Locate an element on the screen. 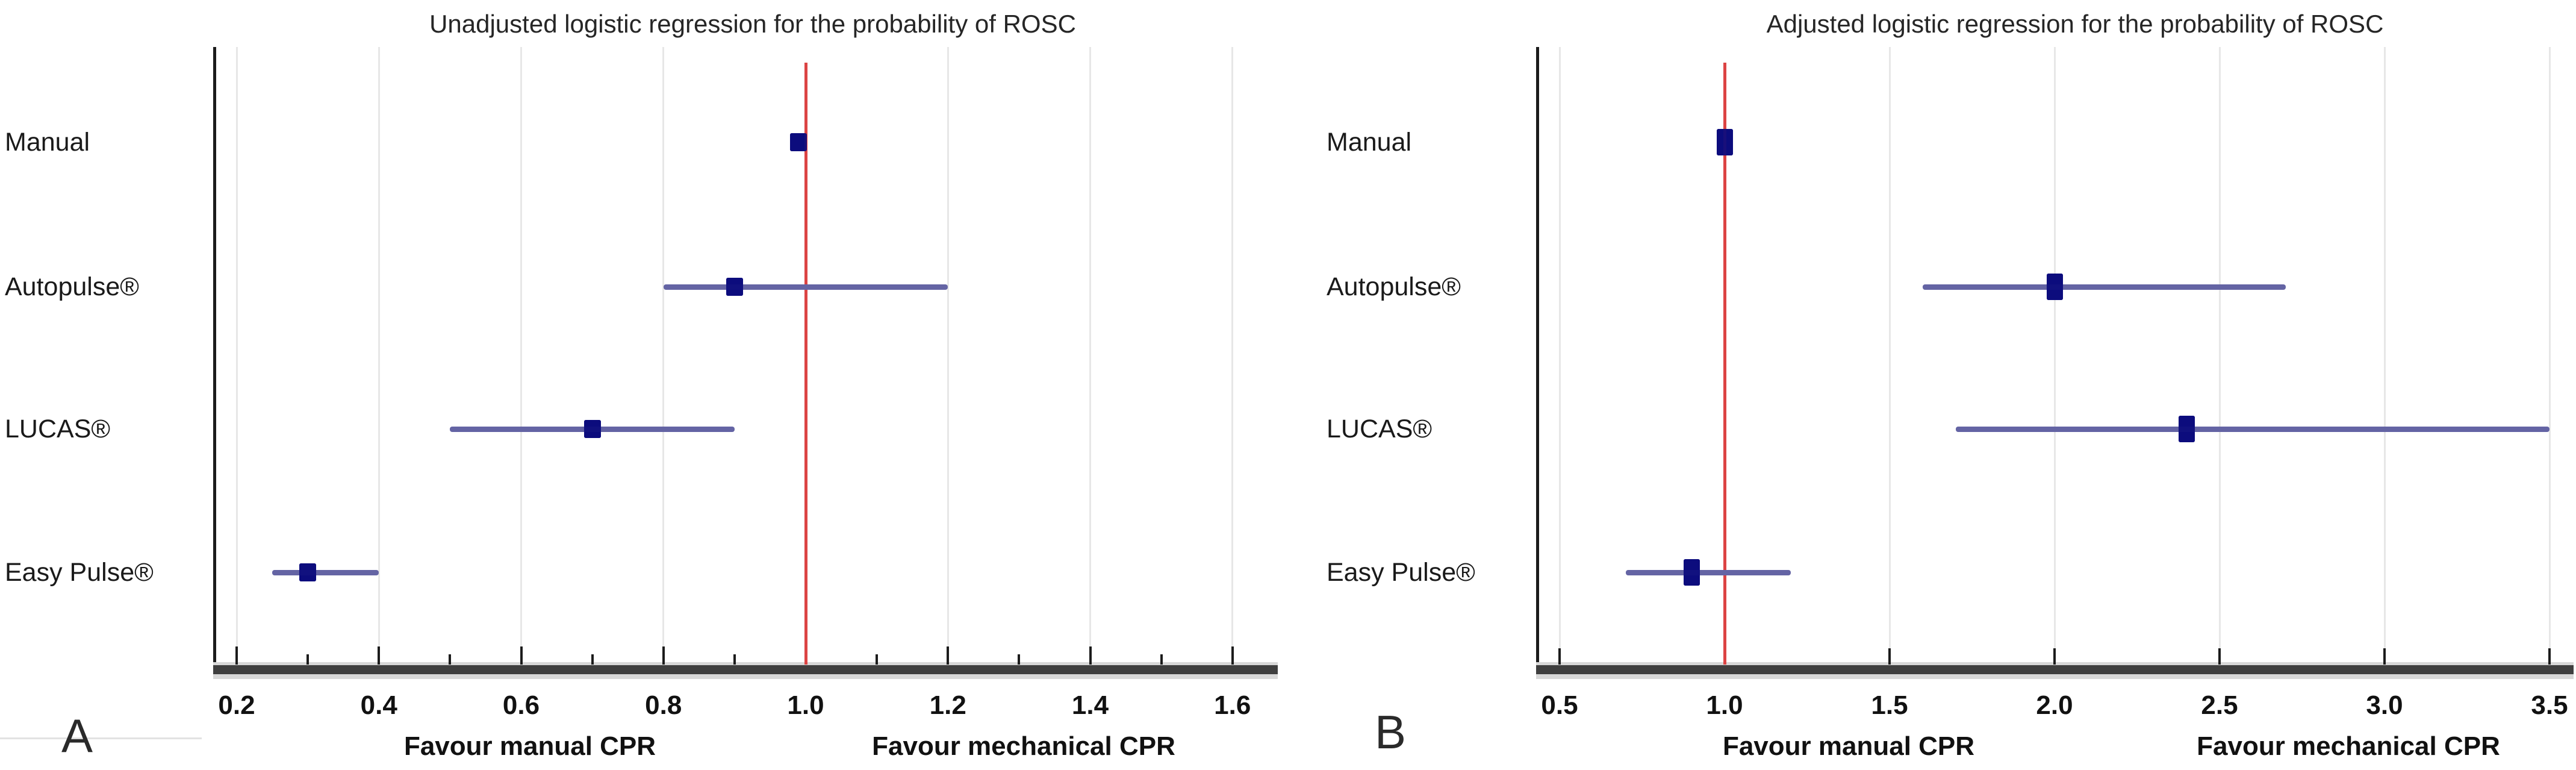  panel-b-tick-label: 3.0 is located at coordinates (2385, 705).